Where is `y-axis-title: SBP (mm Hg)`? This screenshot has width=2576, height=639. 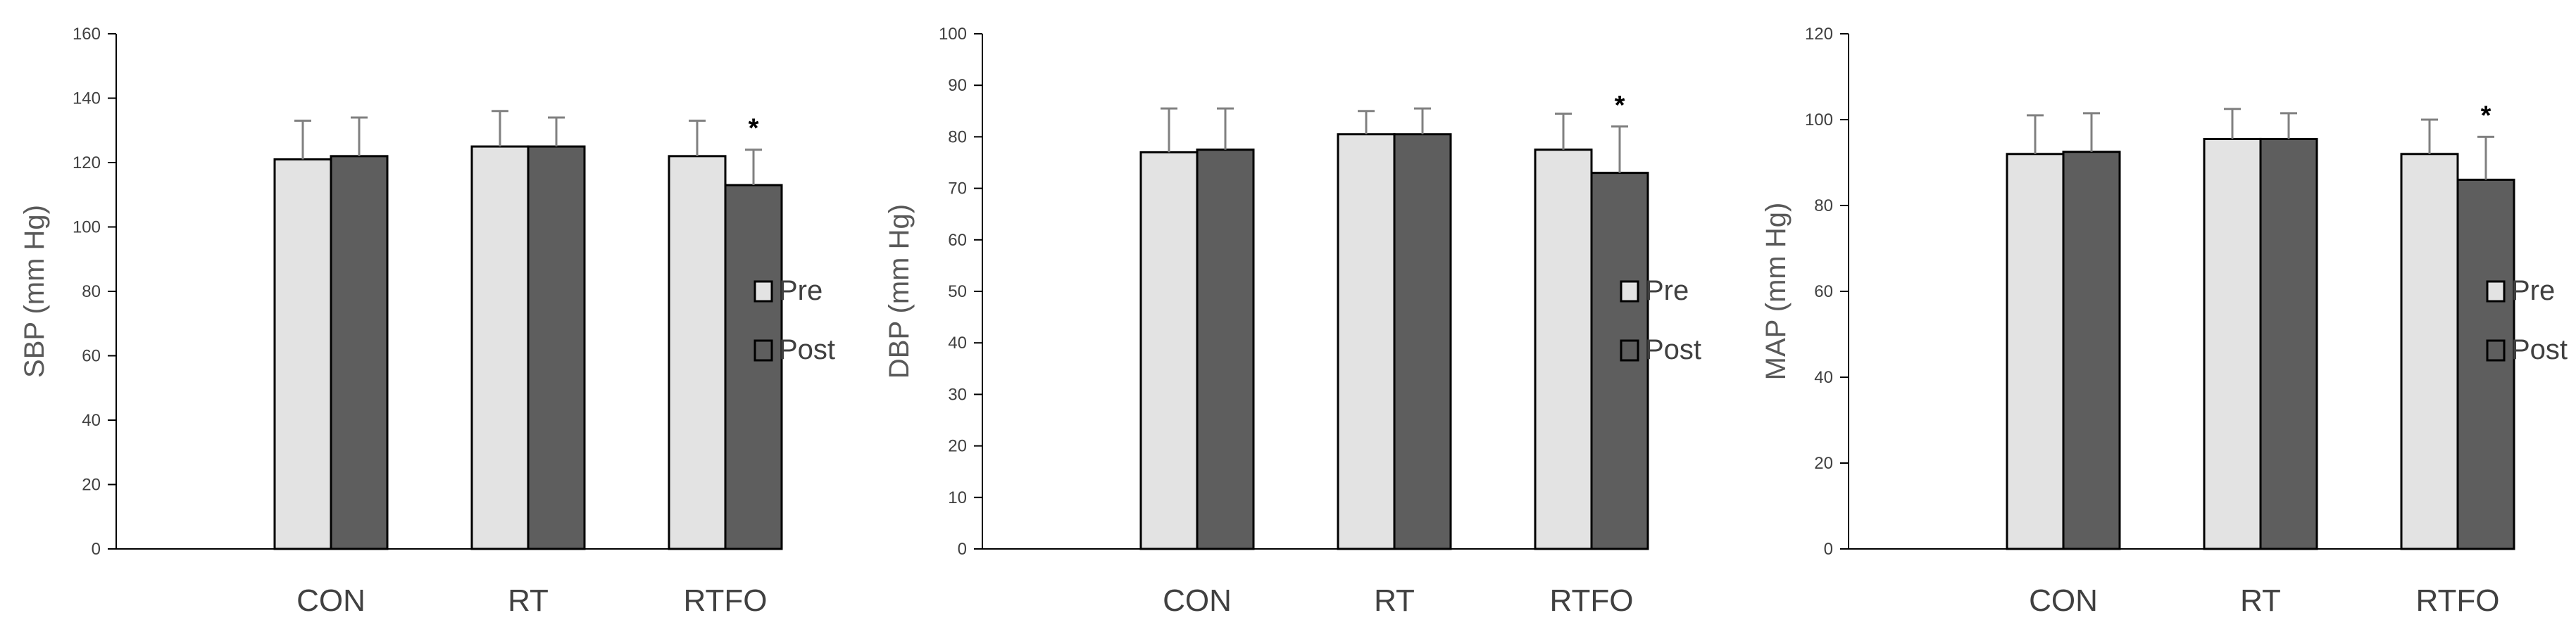 y-axis-title: SBP (mm Hg) is located at coordinates (34, 291).